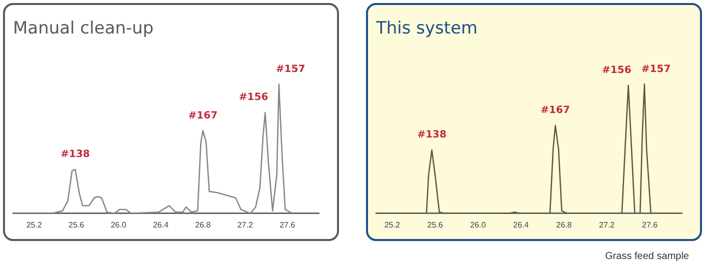 The image size is (705, 267). Describe the element at coordinates (426, 28) in the screenshot. I see `chart-title: This system` at that location.